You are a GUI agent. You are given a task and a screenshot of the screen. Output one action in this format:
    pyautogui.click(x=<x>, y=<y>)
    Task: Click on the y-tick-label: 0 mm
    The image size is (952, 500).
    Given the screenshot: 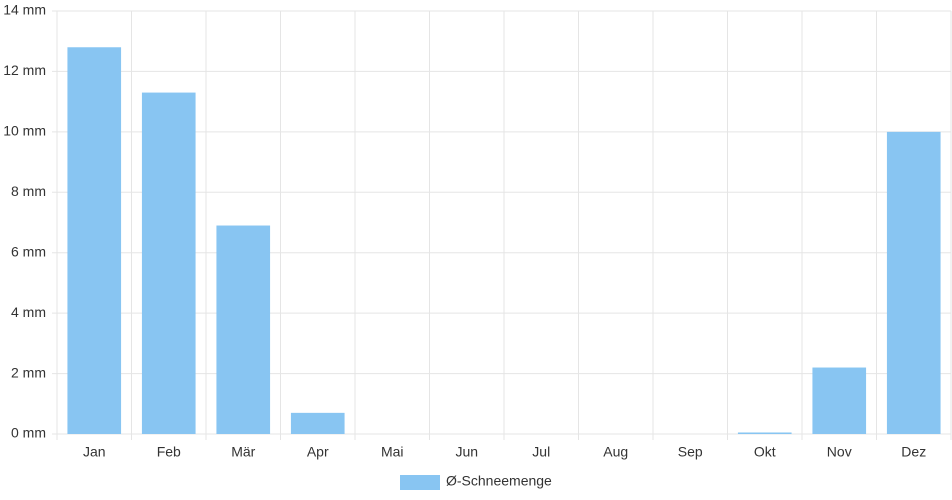 What is the action you would take?
    pyautogui.click(x=28, y=433)
    